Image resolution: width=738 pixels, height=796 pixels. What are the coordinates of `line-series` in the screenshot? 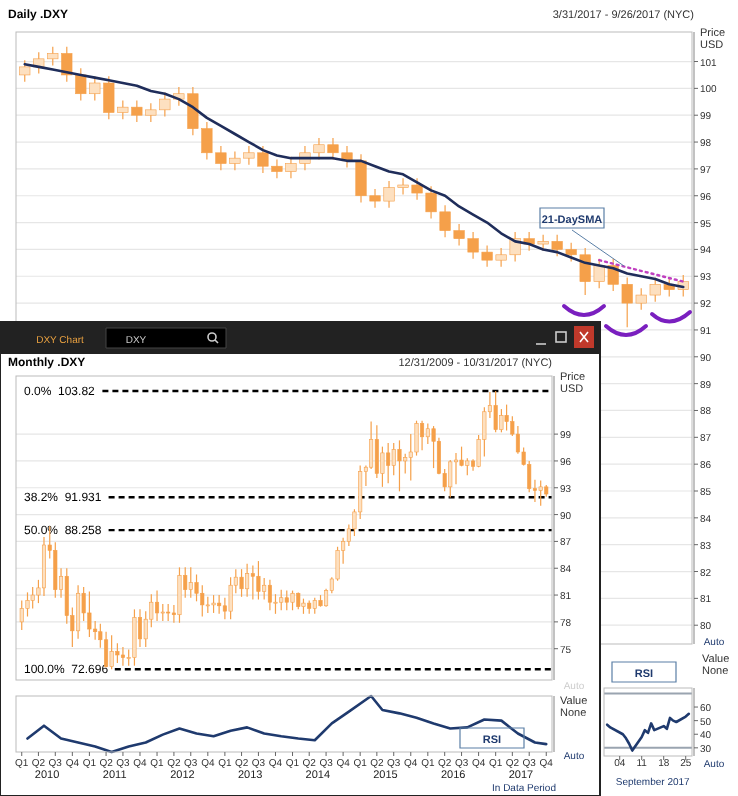 It's located at (648, 732).